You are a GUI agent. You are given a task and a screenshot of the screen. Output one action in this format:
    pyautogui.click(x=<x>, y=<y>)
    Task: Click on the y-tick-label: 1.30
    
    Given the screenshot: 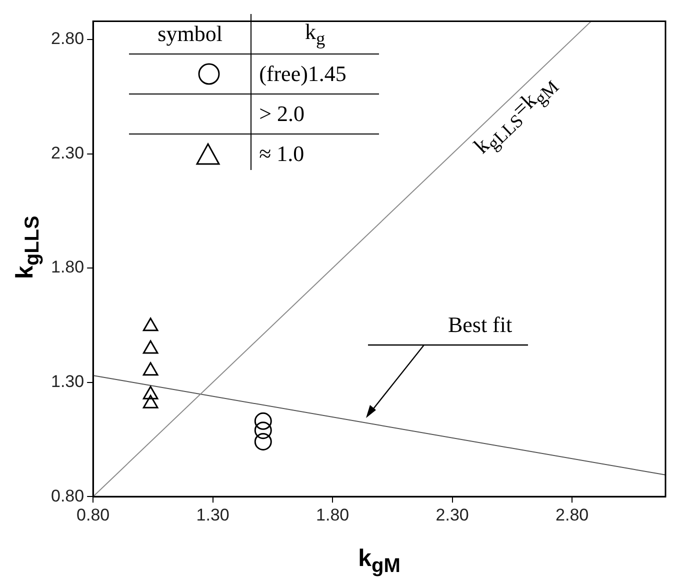 What is the action you would take?
    pyautogui.click(x=67, y=382)
    